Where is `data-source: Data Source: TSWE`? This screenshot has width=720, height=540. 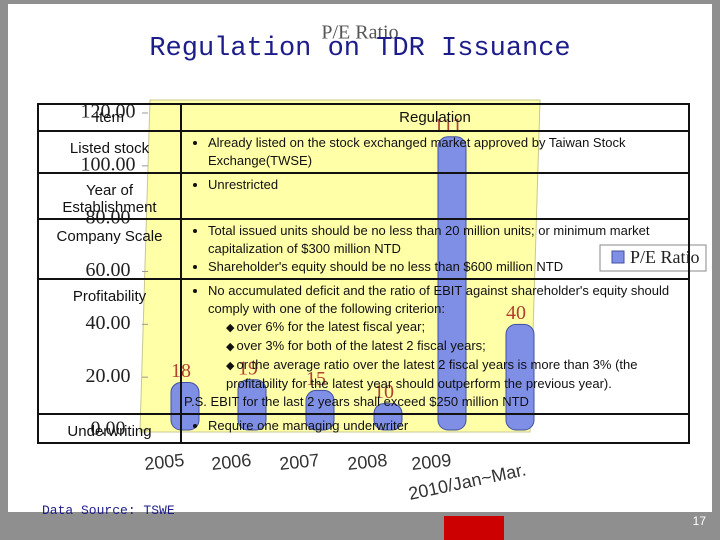
data-source: Data Source: TSWE is located at coordinates (108, 510).